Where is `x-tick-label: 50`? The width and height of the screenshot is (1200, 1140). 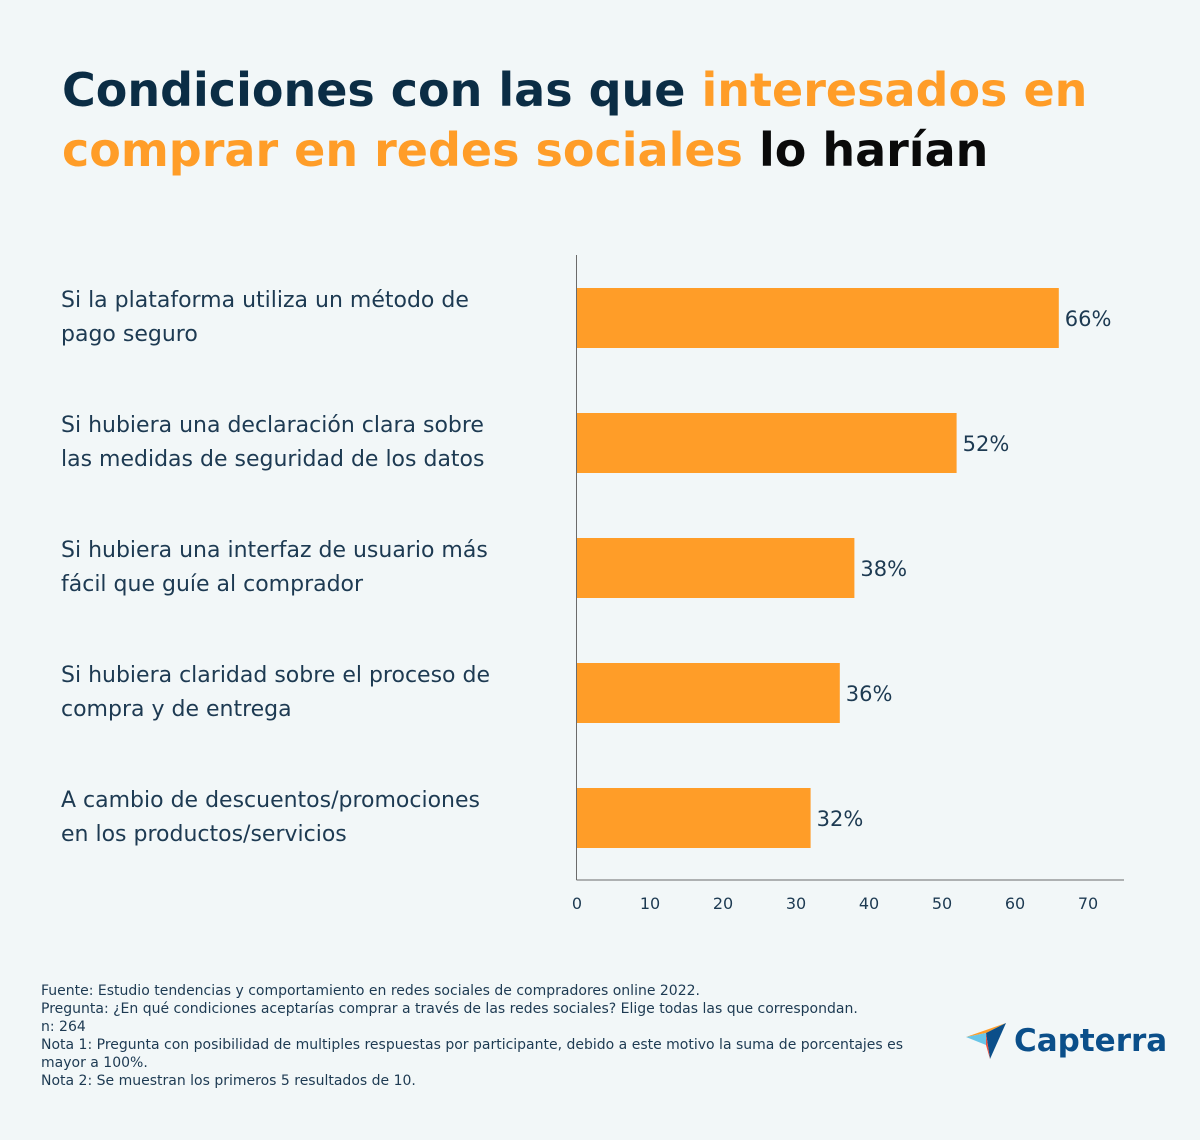 x-tick-label: 50 is located at coordinates (942, 903).